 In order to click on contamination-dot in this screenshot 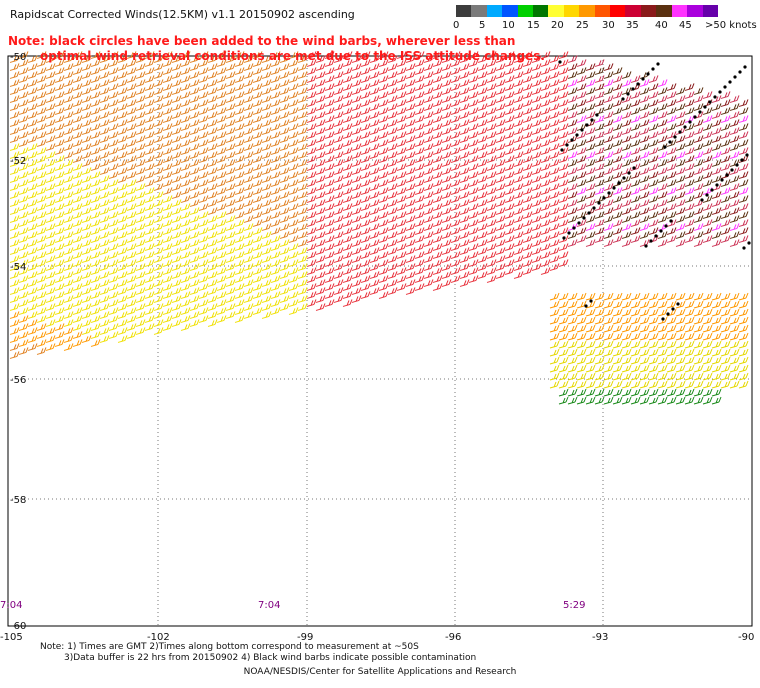, I will do `click(670, 142)`.